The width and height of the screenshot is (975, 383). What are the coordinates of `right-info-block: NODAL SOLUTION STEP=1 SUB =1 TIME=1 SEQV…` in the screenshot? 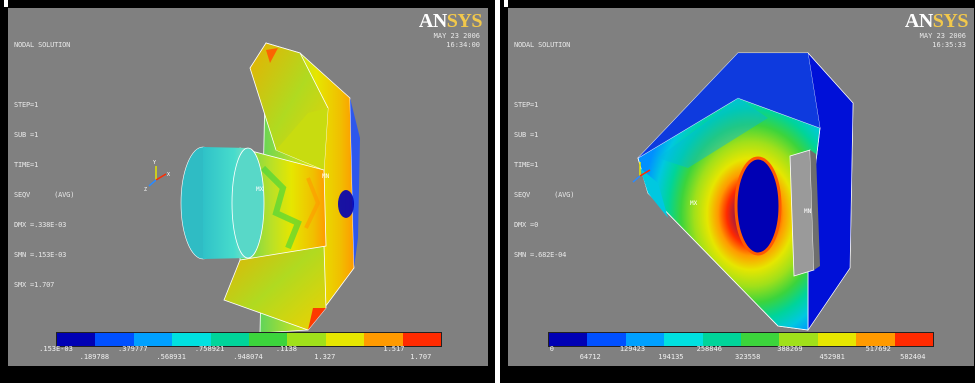 It's located at (544, 150).